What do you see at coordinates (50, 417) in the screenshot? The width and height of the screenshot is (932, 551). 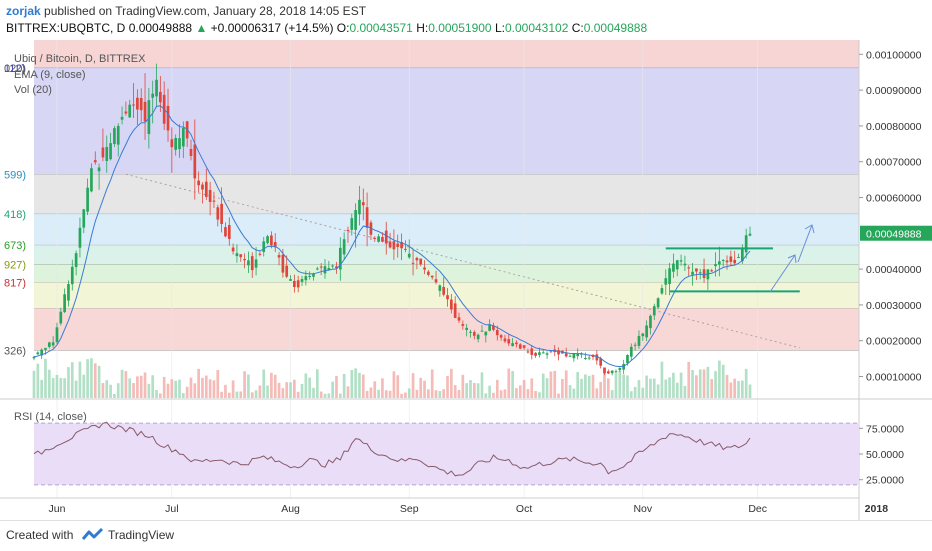 I see `rsi-legend: RSI (14, close)` at bounding box center [50, 417].